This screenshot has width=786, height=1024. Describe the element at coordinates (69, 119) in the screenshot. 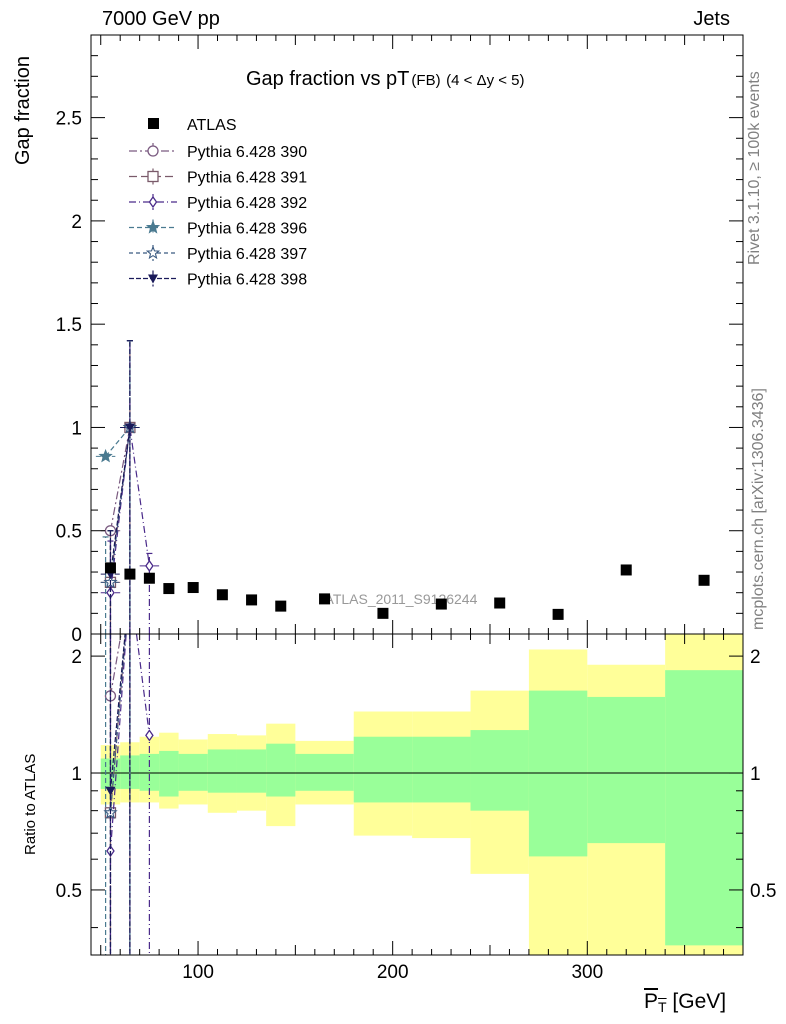

I see `tick-label: 2.5` at that location.